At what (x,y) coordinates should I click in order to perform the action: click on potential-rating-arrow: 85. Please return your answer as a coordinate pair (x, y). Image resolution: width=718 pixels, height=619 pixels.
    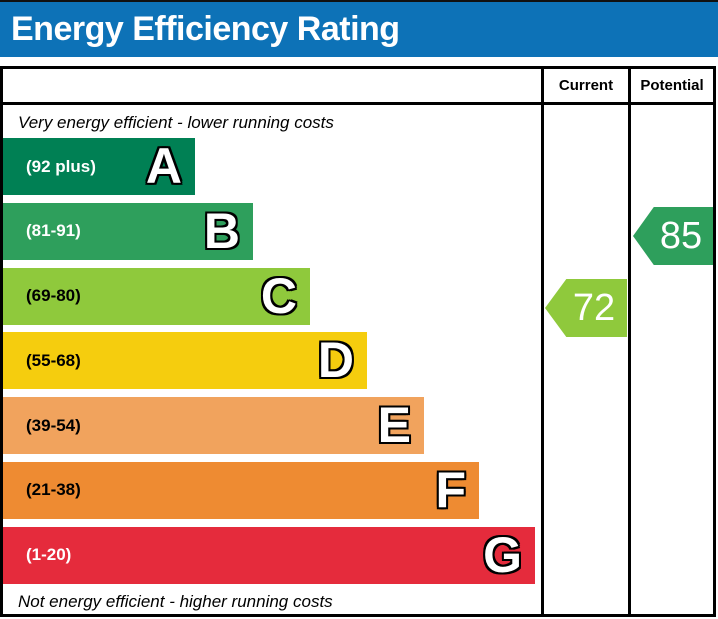
    Looking at the image, I should click on (673, 236).